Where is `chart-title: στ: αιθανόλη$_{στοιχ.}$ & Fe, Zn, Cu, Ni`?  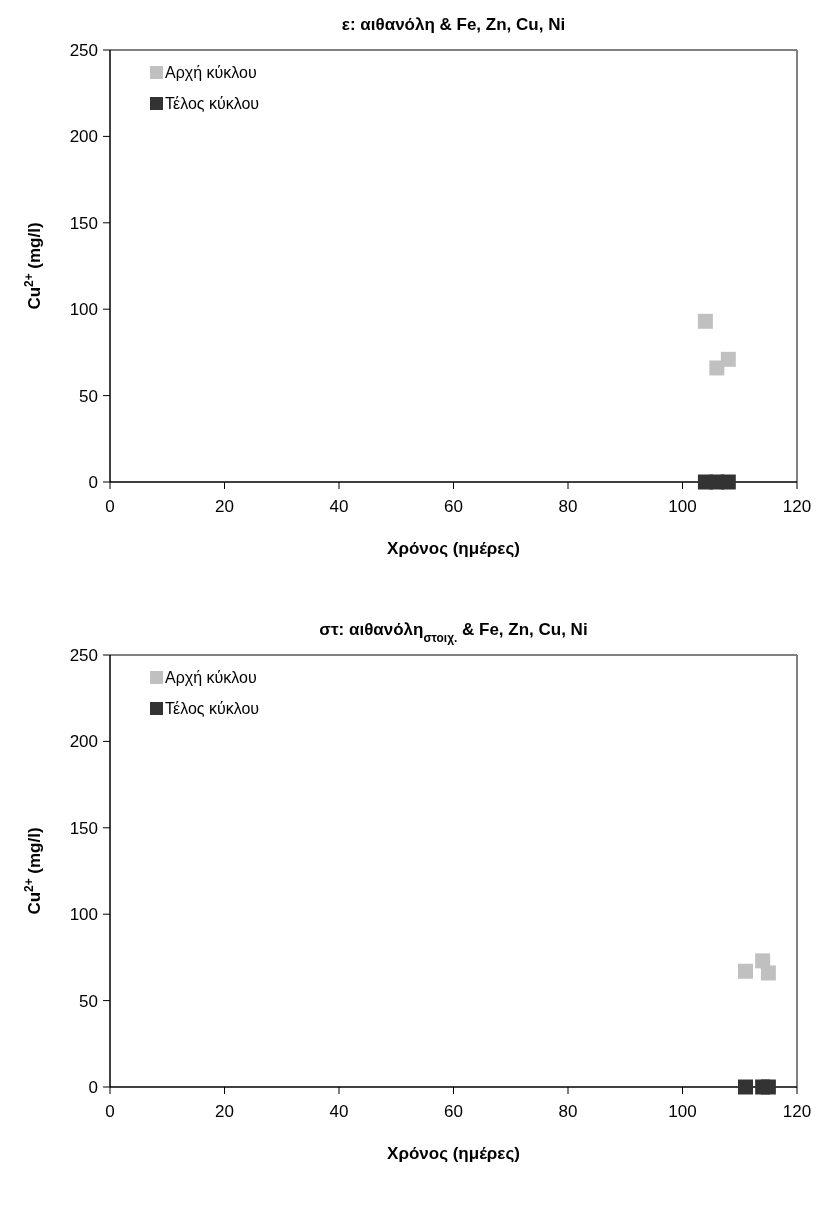 chart-title: στ: αιθανόλη$_{στοιχ.}$ & Fe, Zn, Cu, Ni is located at coordinates (453, 632).